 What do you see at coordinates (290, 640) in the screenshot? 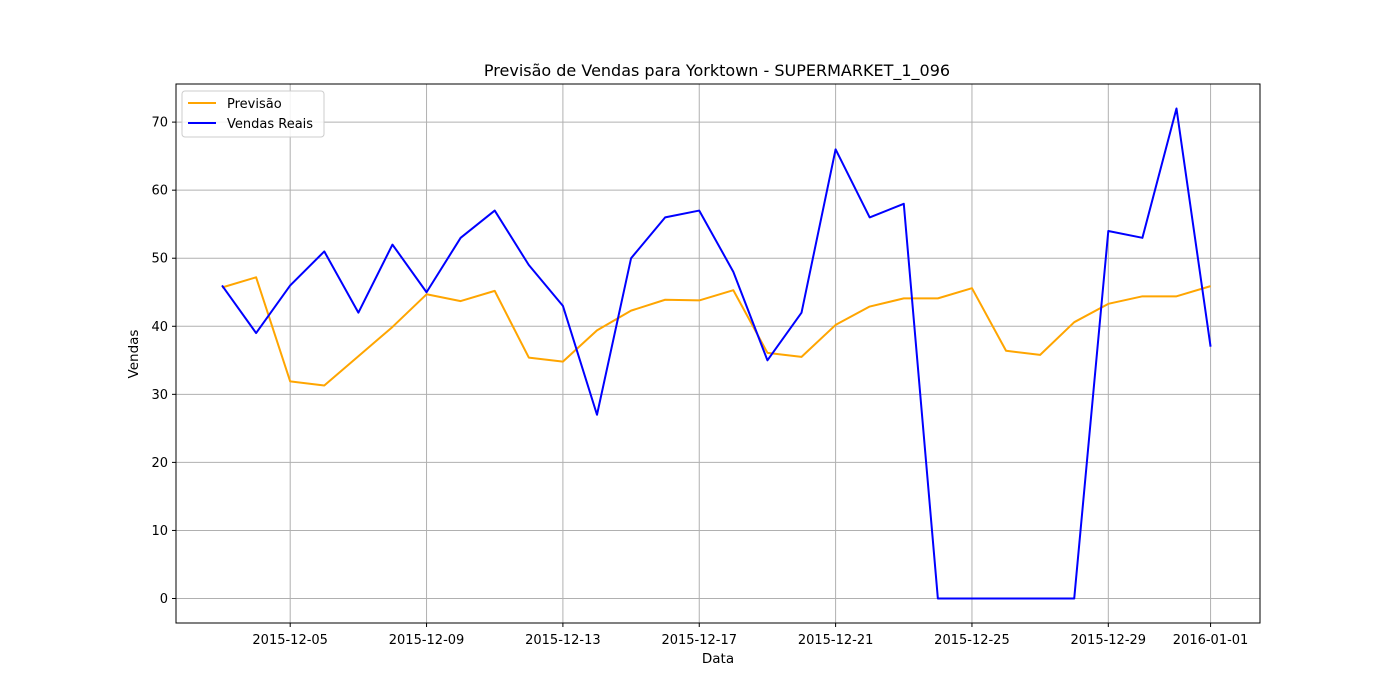
I see `x-tick-label: 2015-12-05` at bounding box center [290, 640].